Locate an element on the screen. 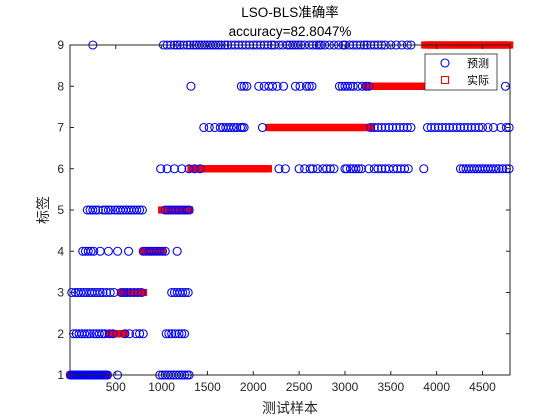 Image resolution: width=560 pixels, height=420 pixels. x-tick-label: 1000 is located at coordinates (161, 387).